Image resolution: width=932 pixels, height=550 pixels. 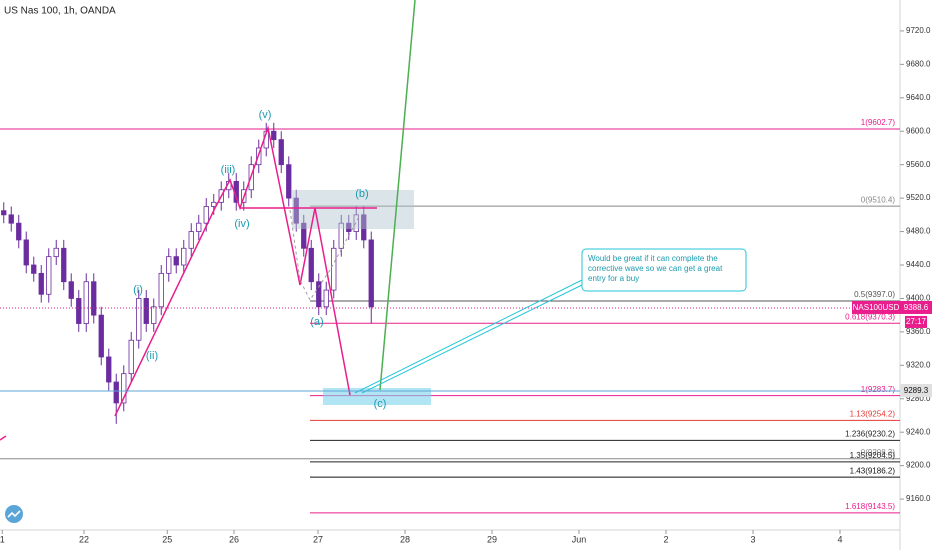 I want to click on countdown-tag, so click(x=916, y=321).